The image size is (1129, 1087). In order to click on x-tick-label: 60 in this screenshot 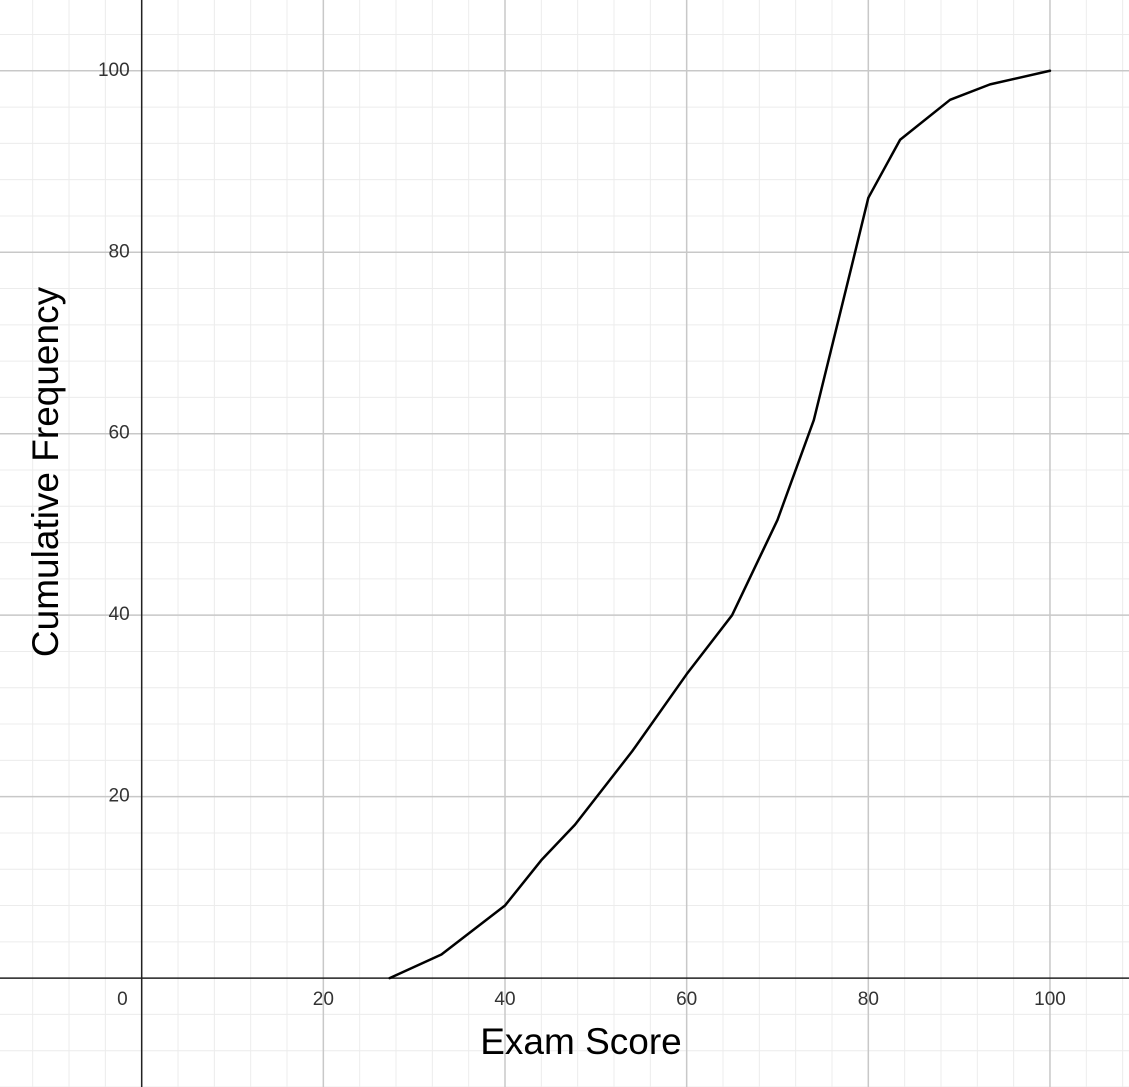, I will do `click(686, 999)`.